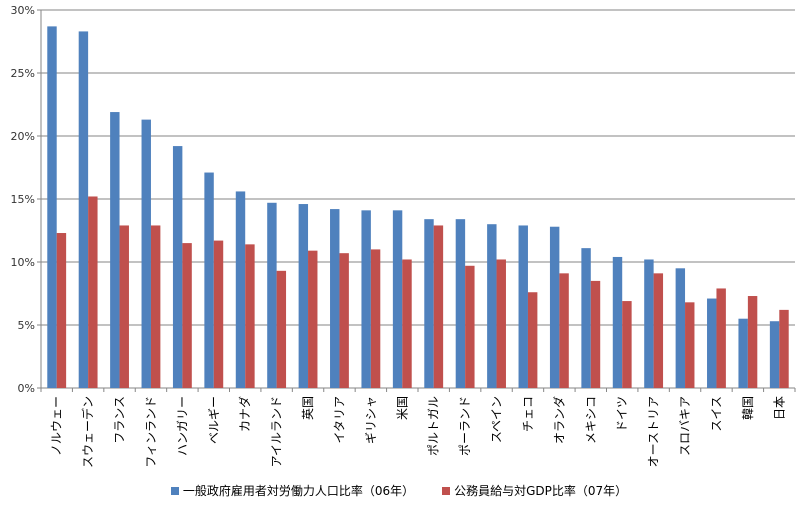  Describe the element at coordinates (298, 491) in the screenshot. I see `legend-label: 一般政府雇用者対労働力人口比率（06年）` at that location.